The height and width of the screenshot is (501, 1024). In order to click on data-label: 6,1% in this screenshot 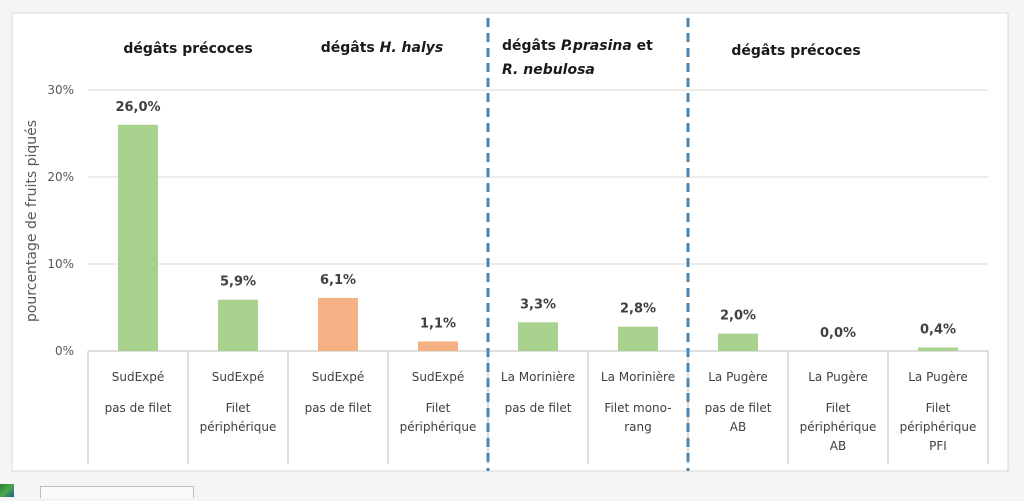, I will do `click(338, 280)`.